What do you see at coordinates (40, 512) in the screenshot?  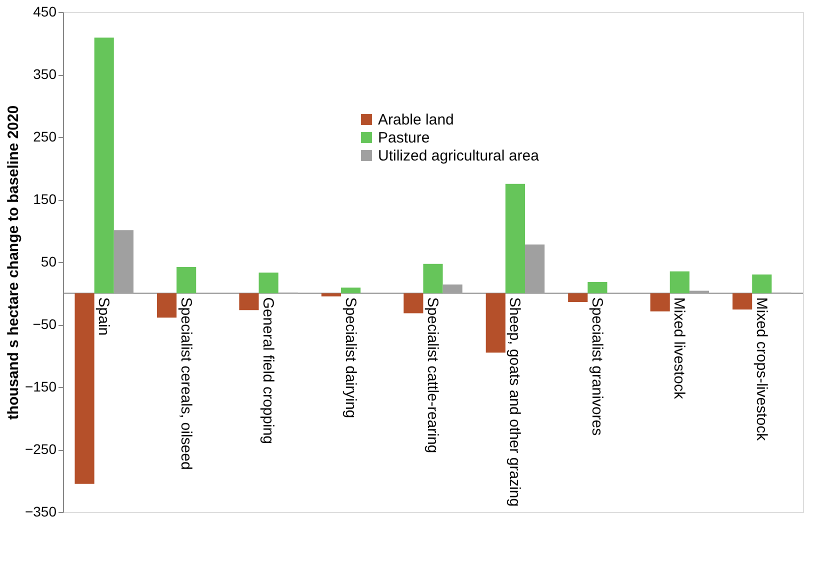 I see `y-tick-label: −350` at bounding box center [40, 512].